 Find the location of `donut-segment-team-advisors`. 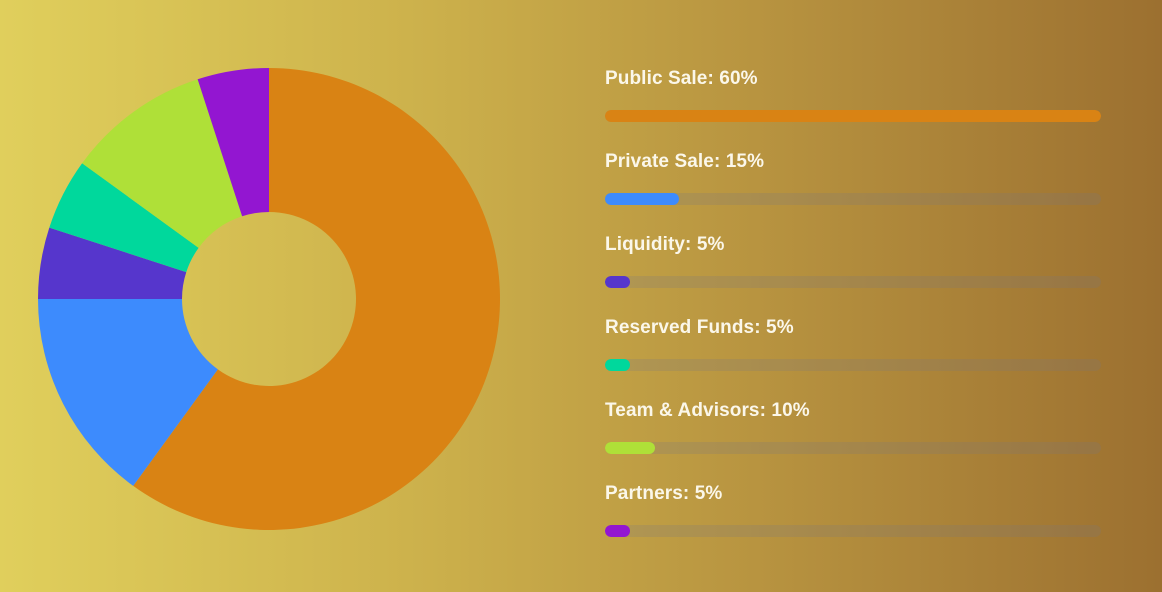

donut-segment-team-advisors is located at coordinates (162, 163).